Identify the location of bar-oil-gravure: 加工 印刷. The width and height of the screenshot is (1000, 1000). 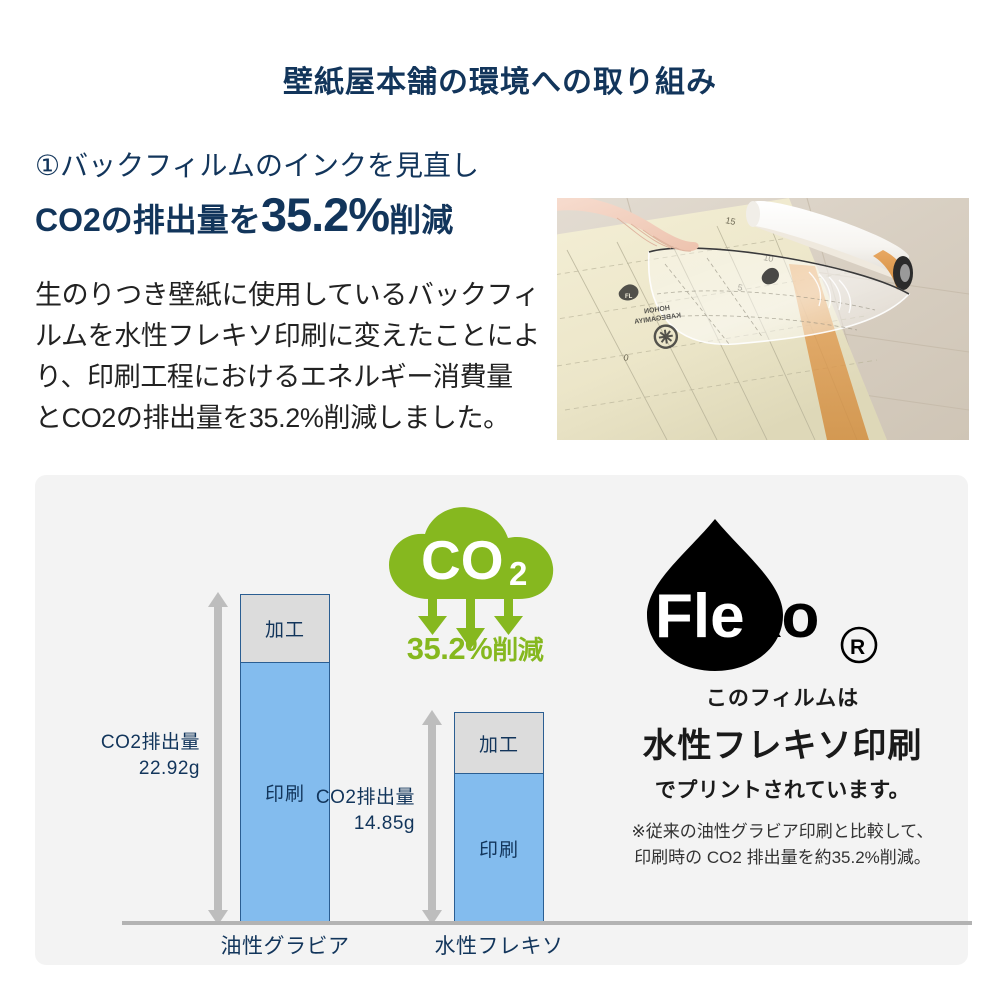
(285, 758).